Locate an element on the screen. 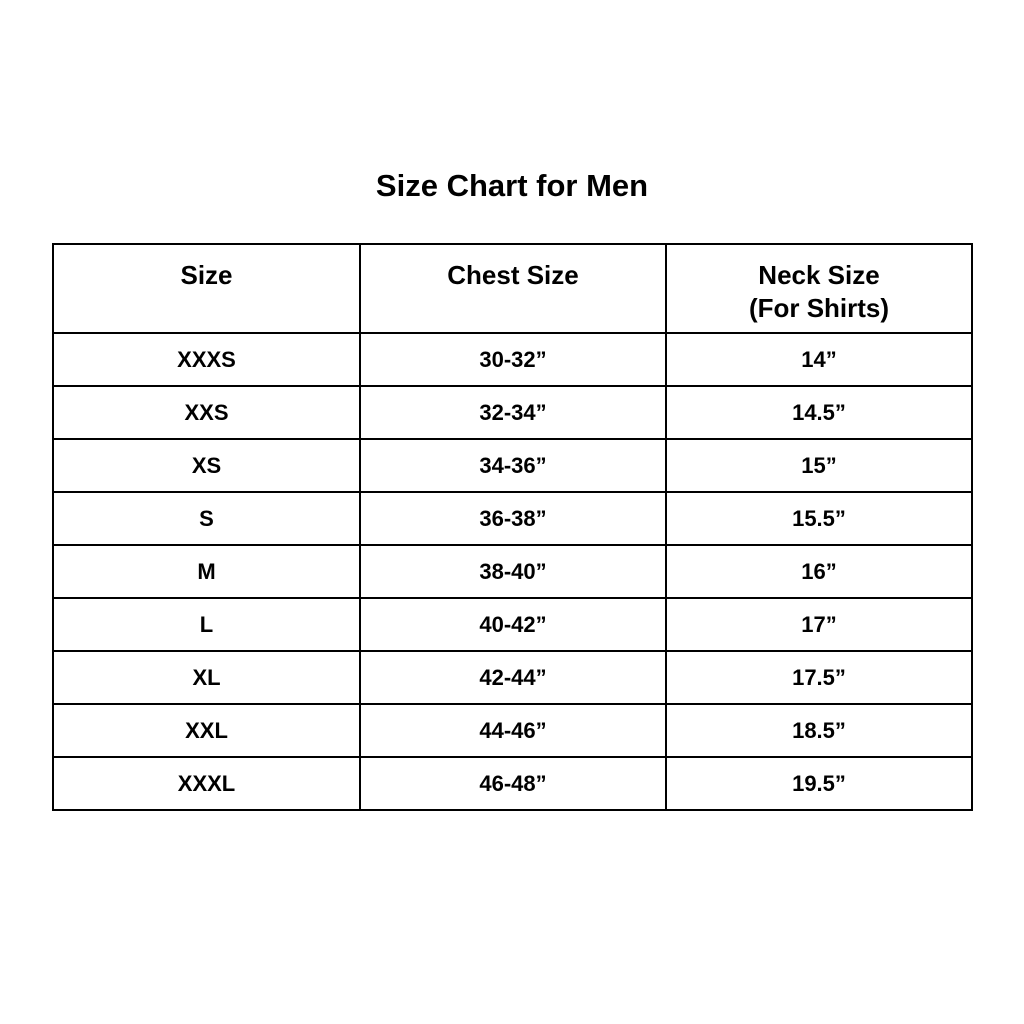 The image size is (1024, 1024). table-row: XXXL 46-48” 19.5” is located at coordinates (512, 783).